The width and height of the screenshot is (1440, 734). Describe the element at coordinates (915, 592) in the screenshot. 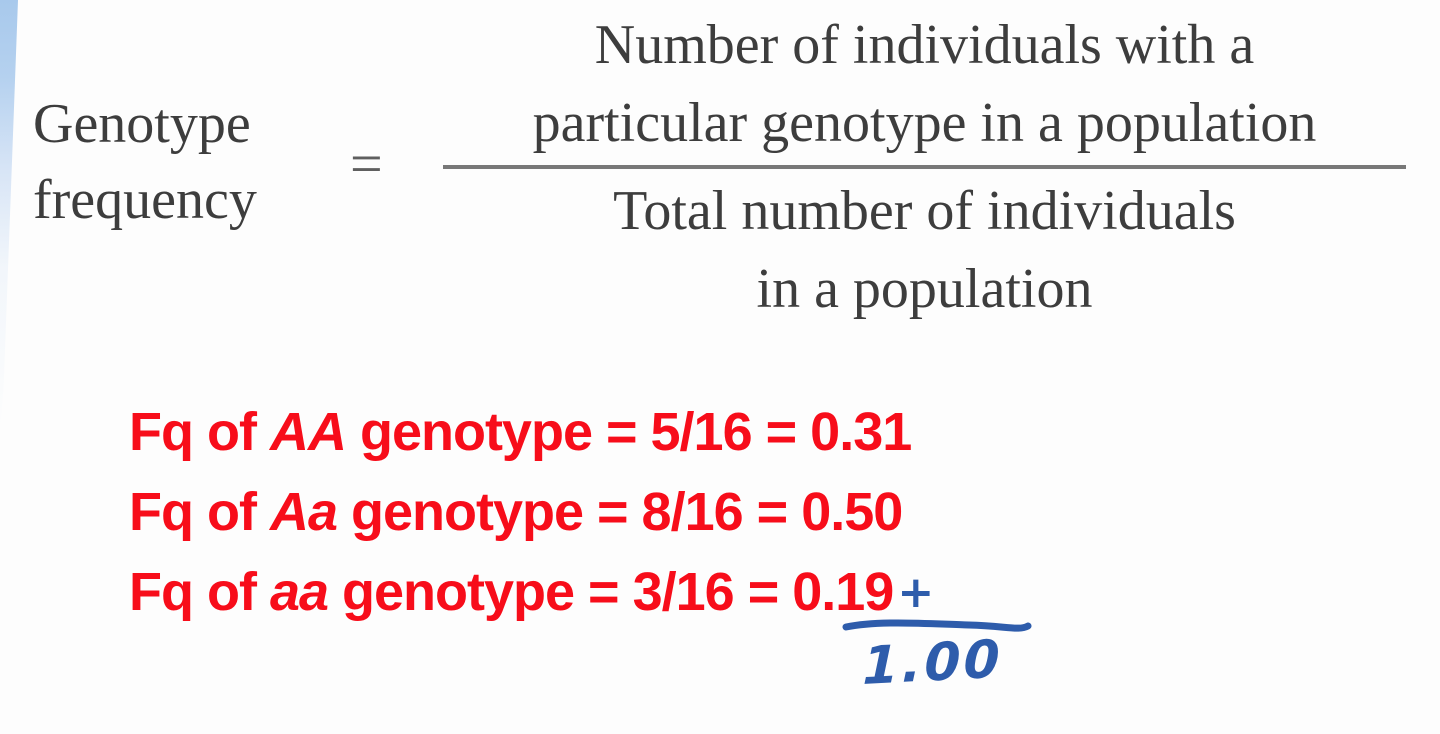

I see `handwritten-plus: +` at that location.